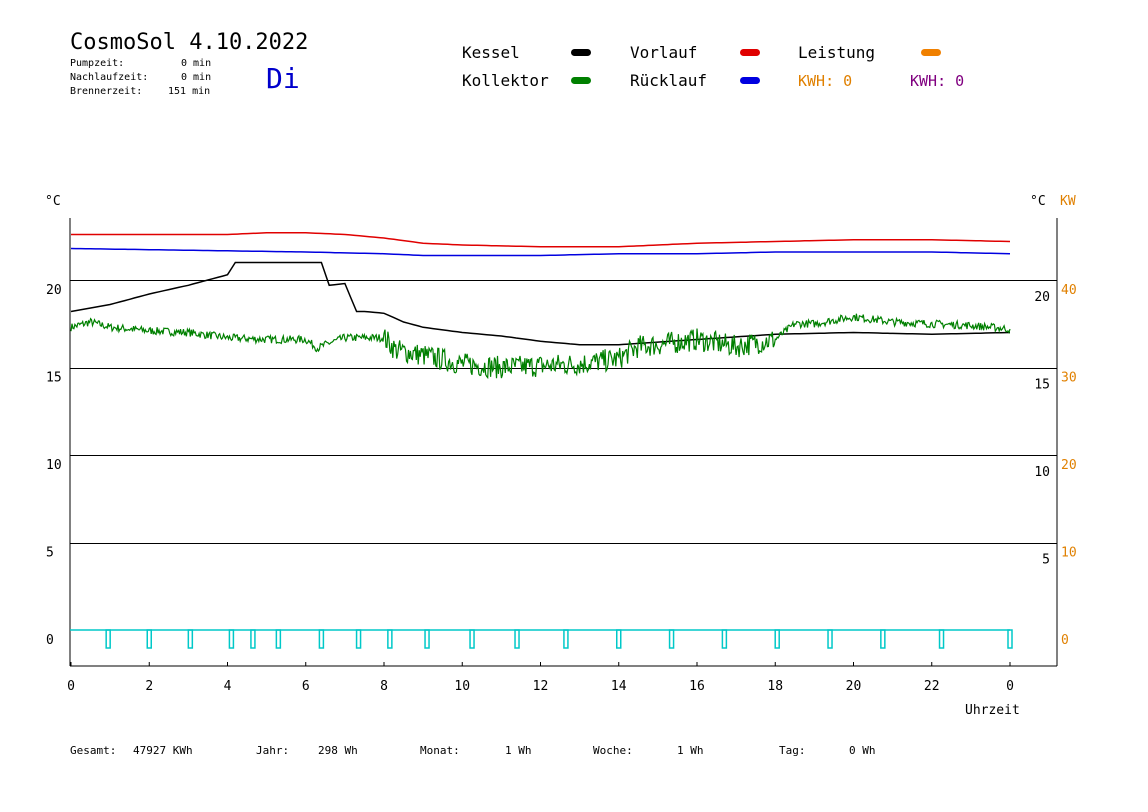  What do you see at coordinates (931, 52) in the screenshot?
I see `legend-leistung-swatch` at bounding box center [931, 52].